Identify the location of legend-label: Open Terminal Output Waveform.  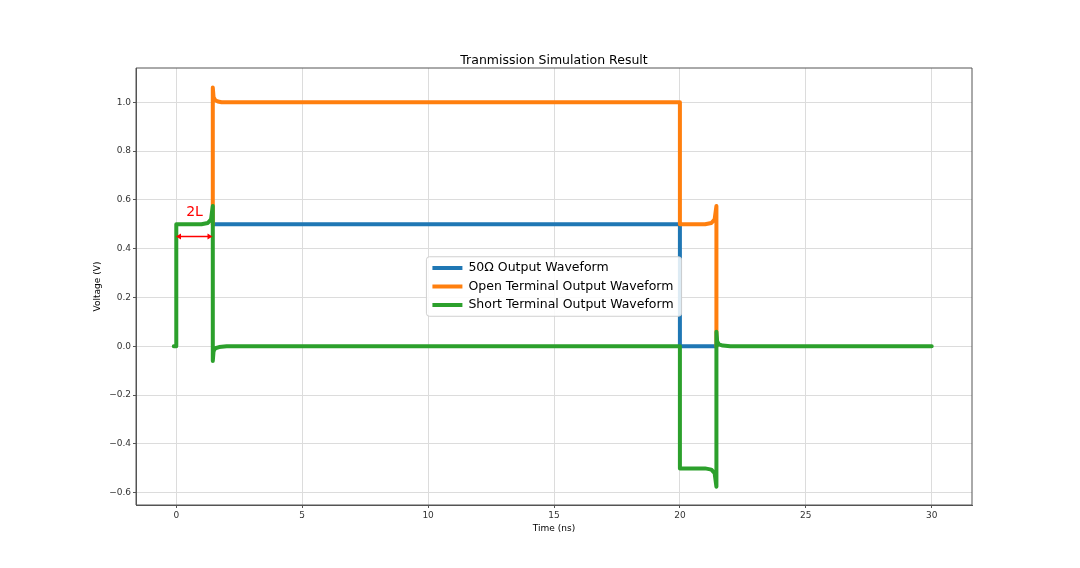
(571, 285).